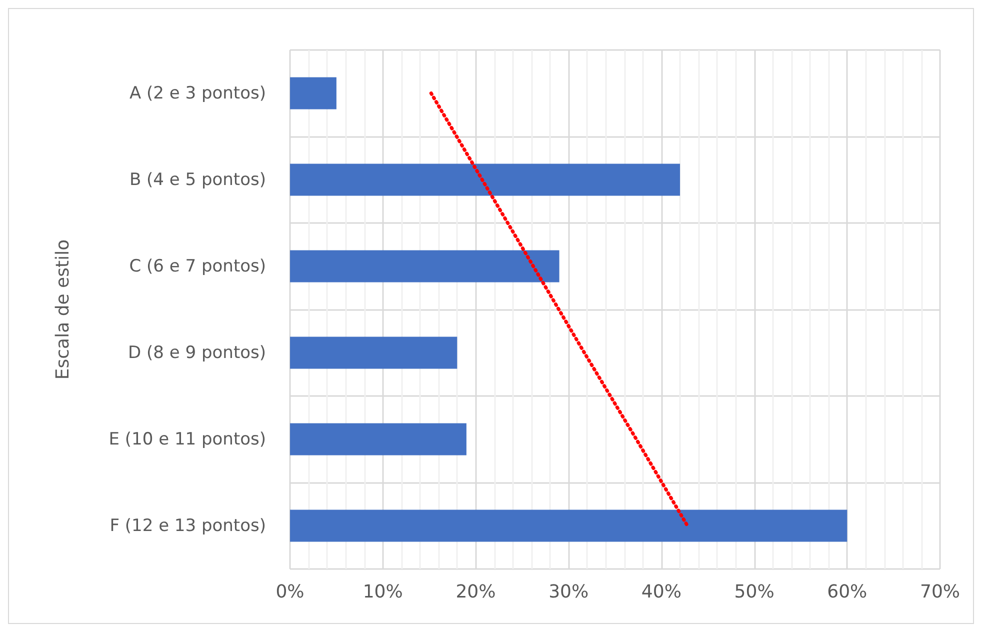 Image resolution: width=982 pixels, height=632 pixels. I want to click on x-tick-label: 50%, so click(754, 592).